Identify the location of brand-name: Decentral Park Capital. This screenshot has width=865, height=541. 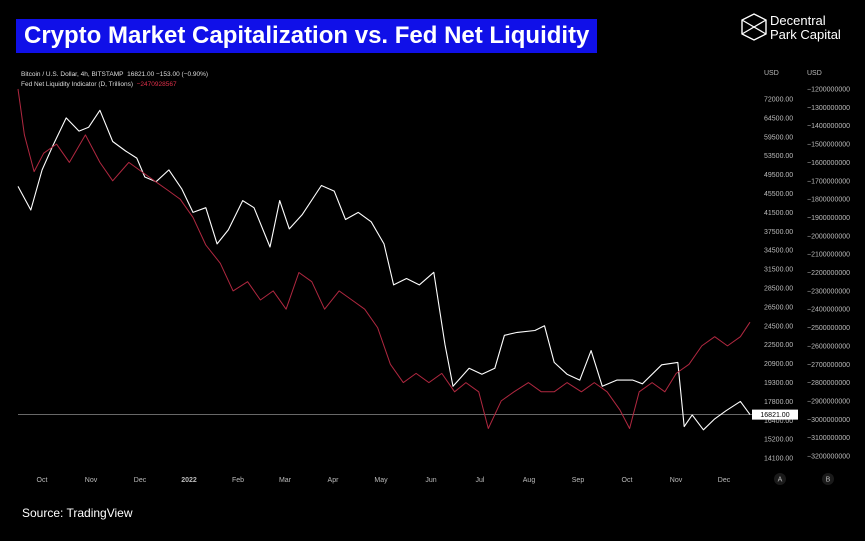
(805, 28).